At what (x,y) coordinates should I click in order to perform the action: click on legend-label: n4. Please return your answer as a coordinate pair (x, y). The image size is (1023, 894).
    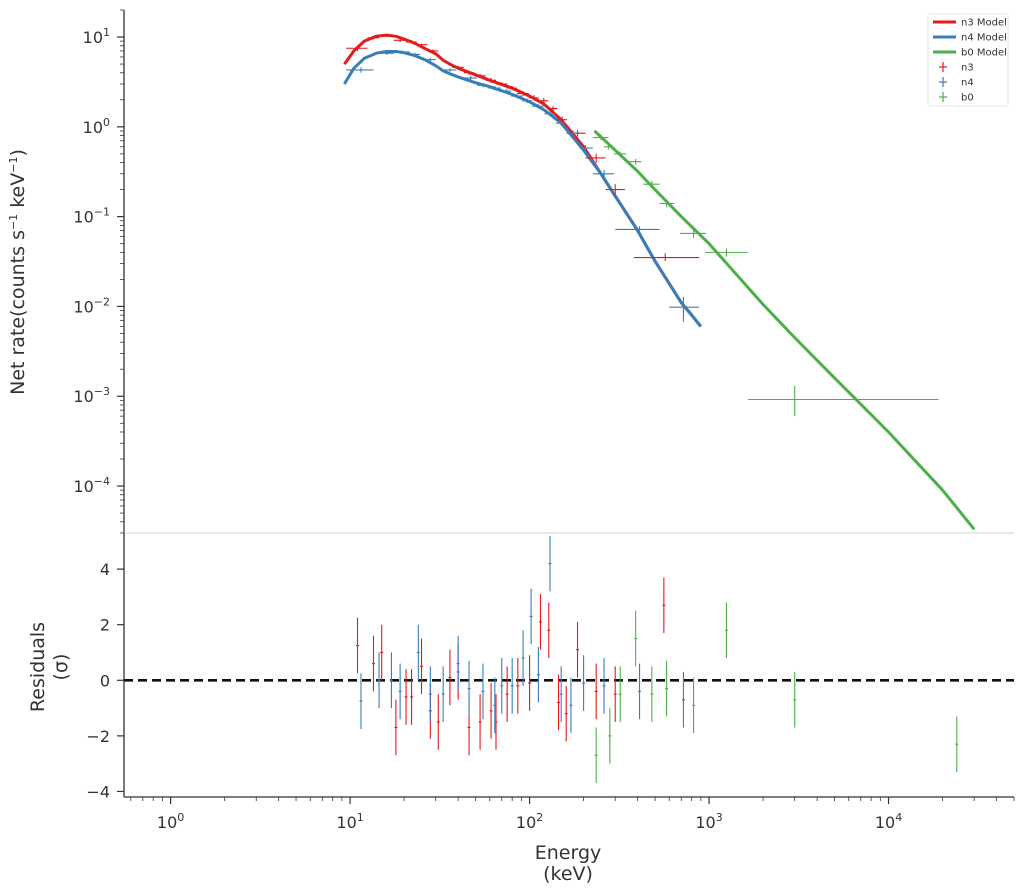
    Looking at the image, I should click on (967, 83).